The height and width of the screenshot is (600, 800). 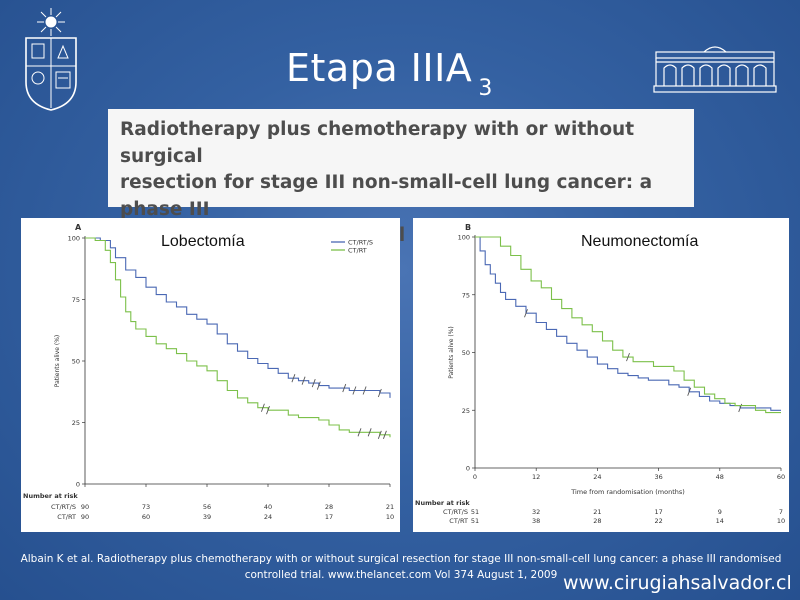 I want to click on university-crest-icon, so click(x=51, y=59).